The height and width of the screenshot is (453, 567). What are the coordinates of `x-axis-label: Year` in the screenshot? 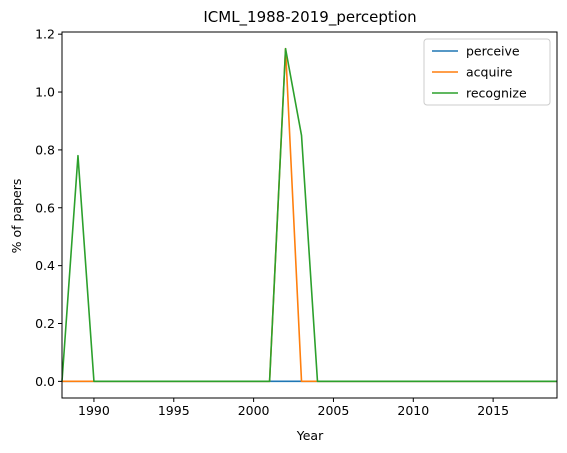 It's located at (310, 435).